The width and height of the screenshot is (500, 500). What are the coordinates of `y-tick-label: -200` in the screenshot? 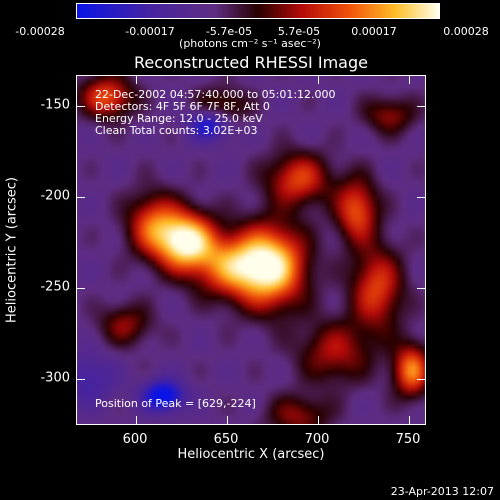 It's located at (55, 196).